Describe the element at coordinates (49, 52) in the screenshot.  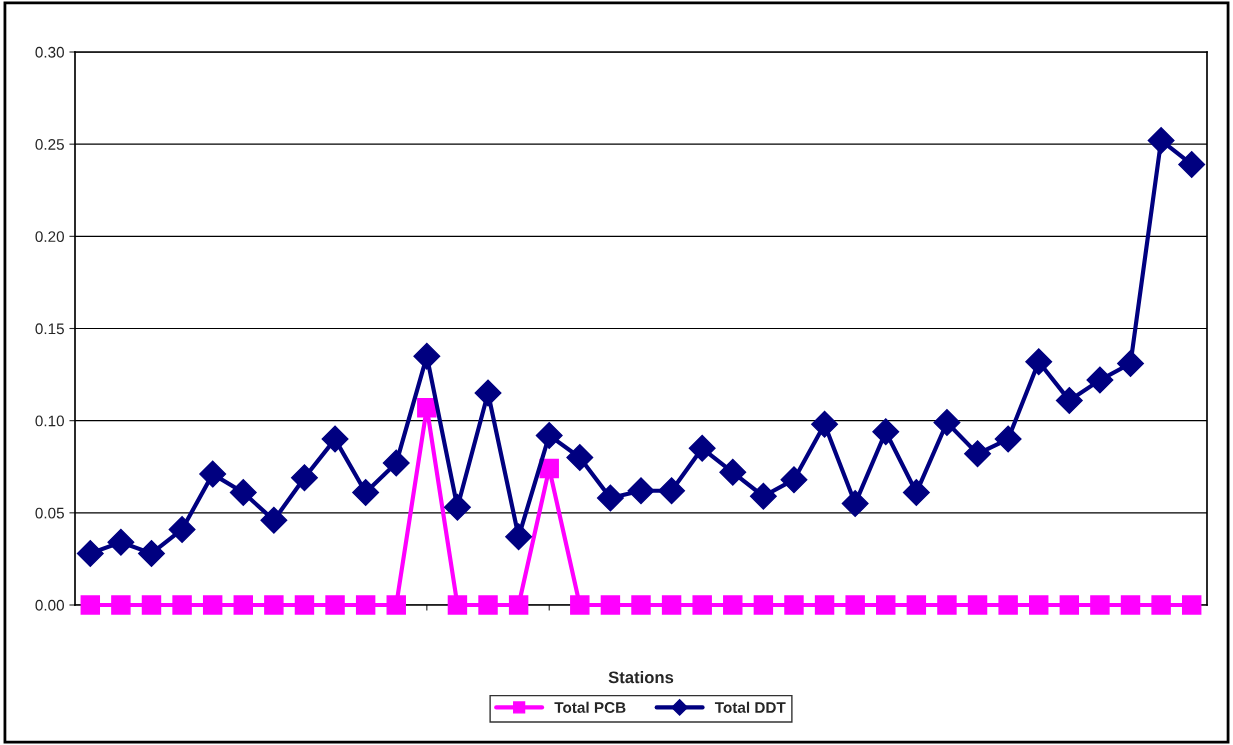
I see `y-tick-label: 0.30` at that location.